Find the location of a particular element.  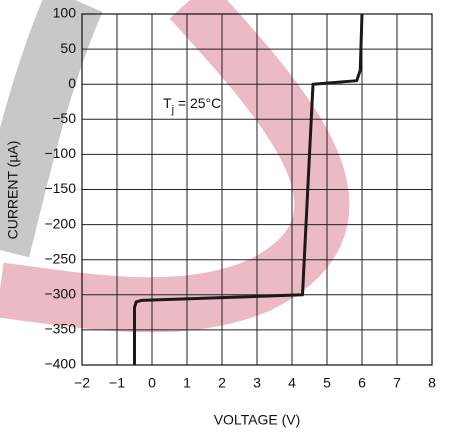

x-tick-label: 8 is located at coordinates (432, 383).